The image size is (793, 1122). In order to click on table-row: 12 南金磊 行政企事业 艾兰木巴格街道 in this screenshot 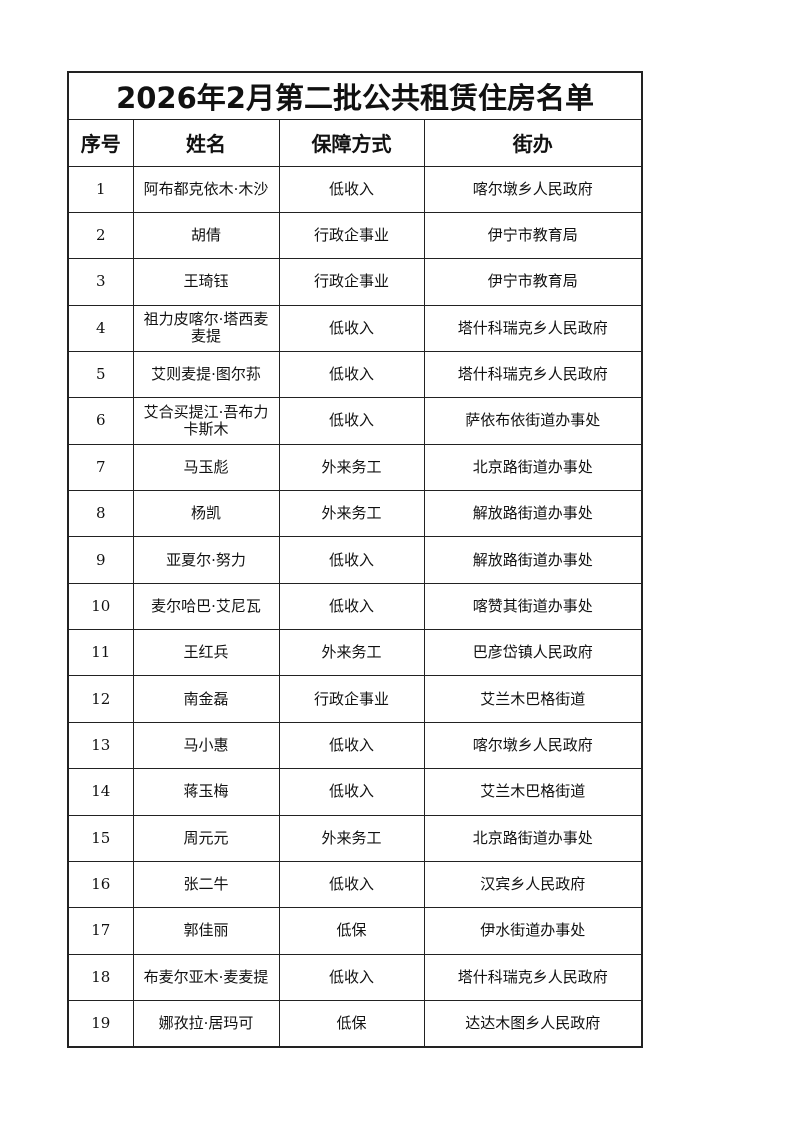, I will do `click(355, 699)`.